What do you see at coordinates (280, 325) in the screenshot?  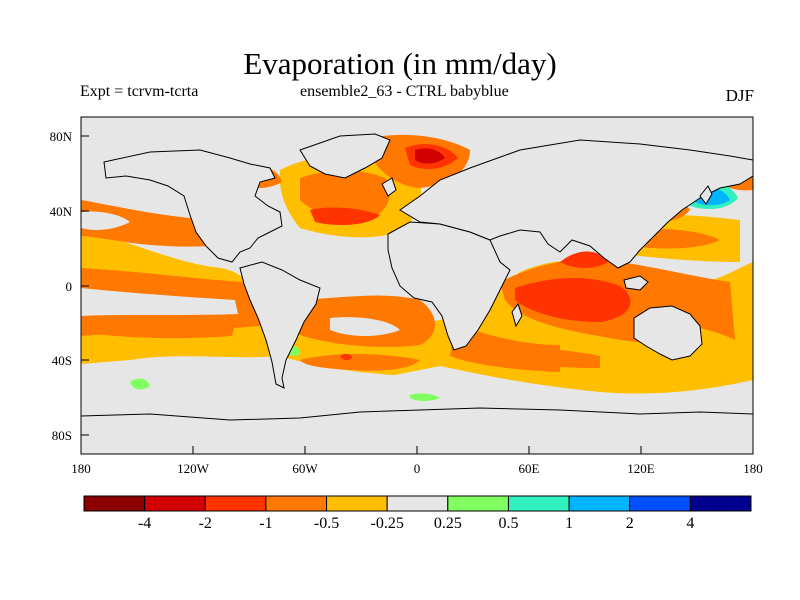 I see `south-america-outline` at bounding box center [280, 325].